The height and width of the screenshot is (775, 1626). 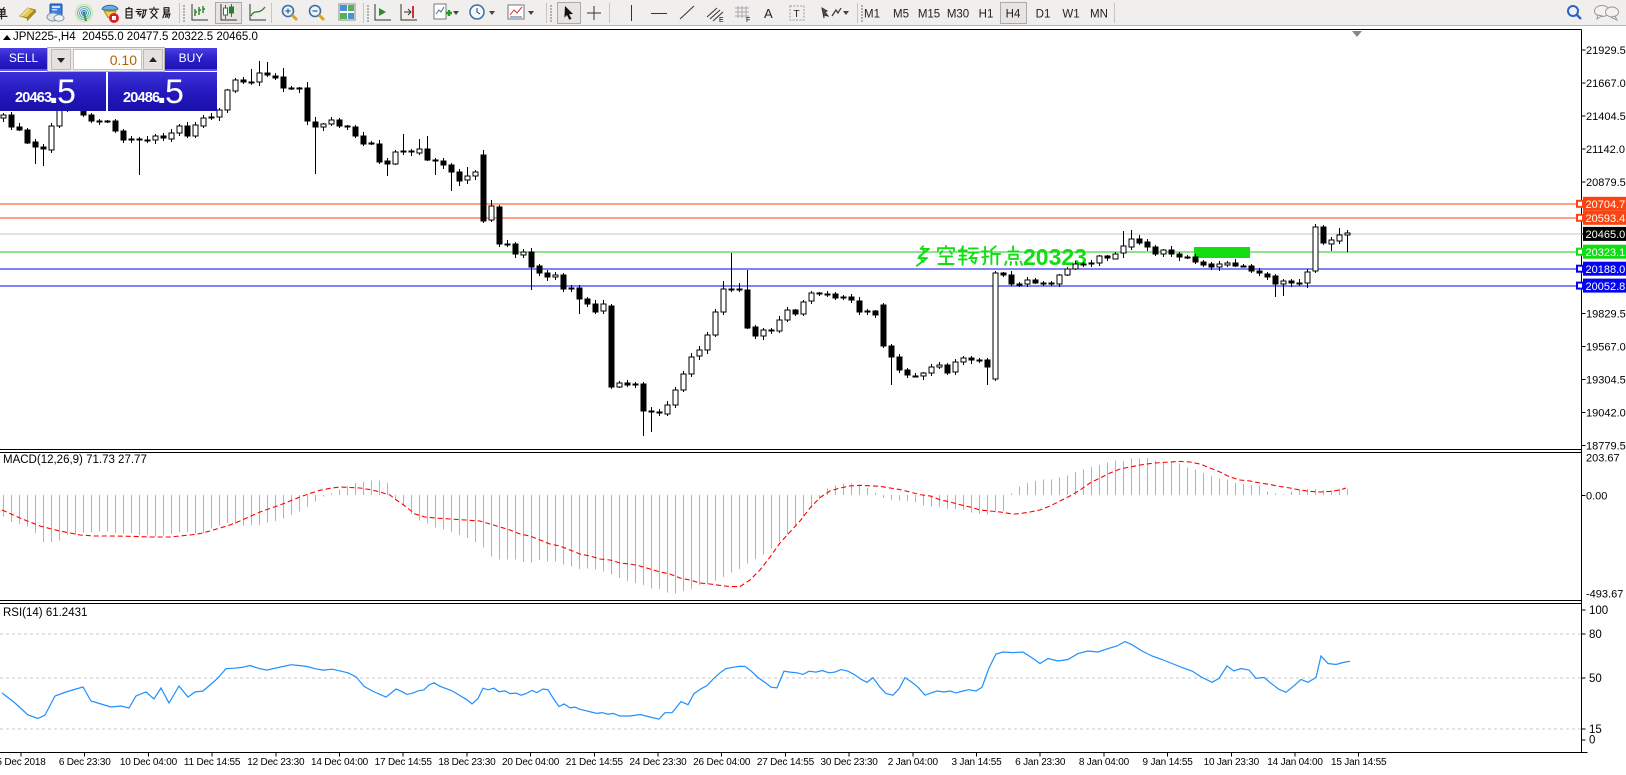 What do you see at coordinates (85, 762) in the screenshot?
I see `svg-text: 6 Dec 23:30` at bounding box center [85, 762].